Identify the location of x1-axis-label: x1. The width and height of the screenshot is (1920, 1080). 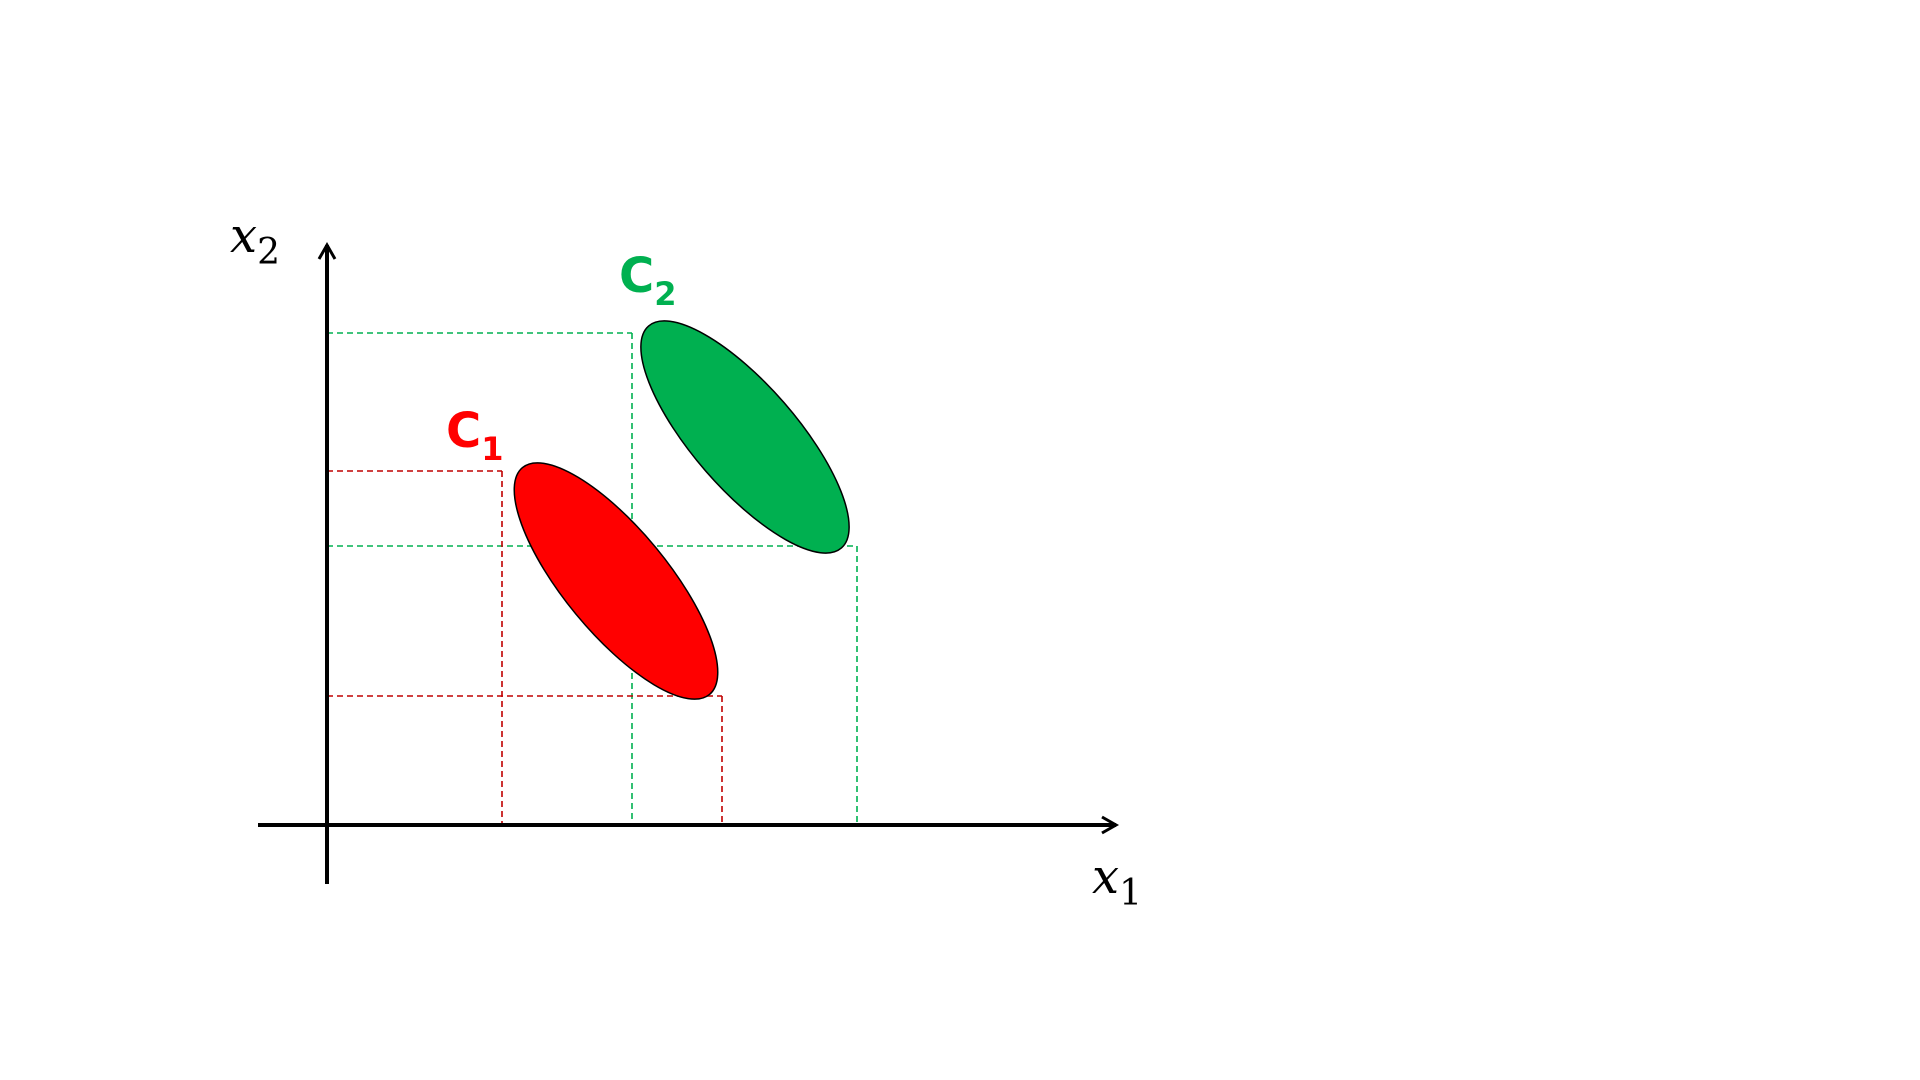
(1117, 881).